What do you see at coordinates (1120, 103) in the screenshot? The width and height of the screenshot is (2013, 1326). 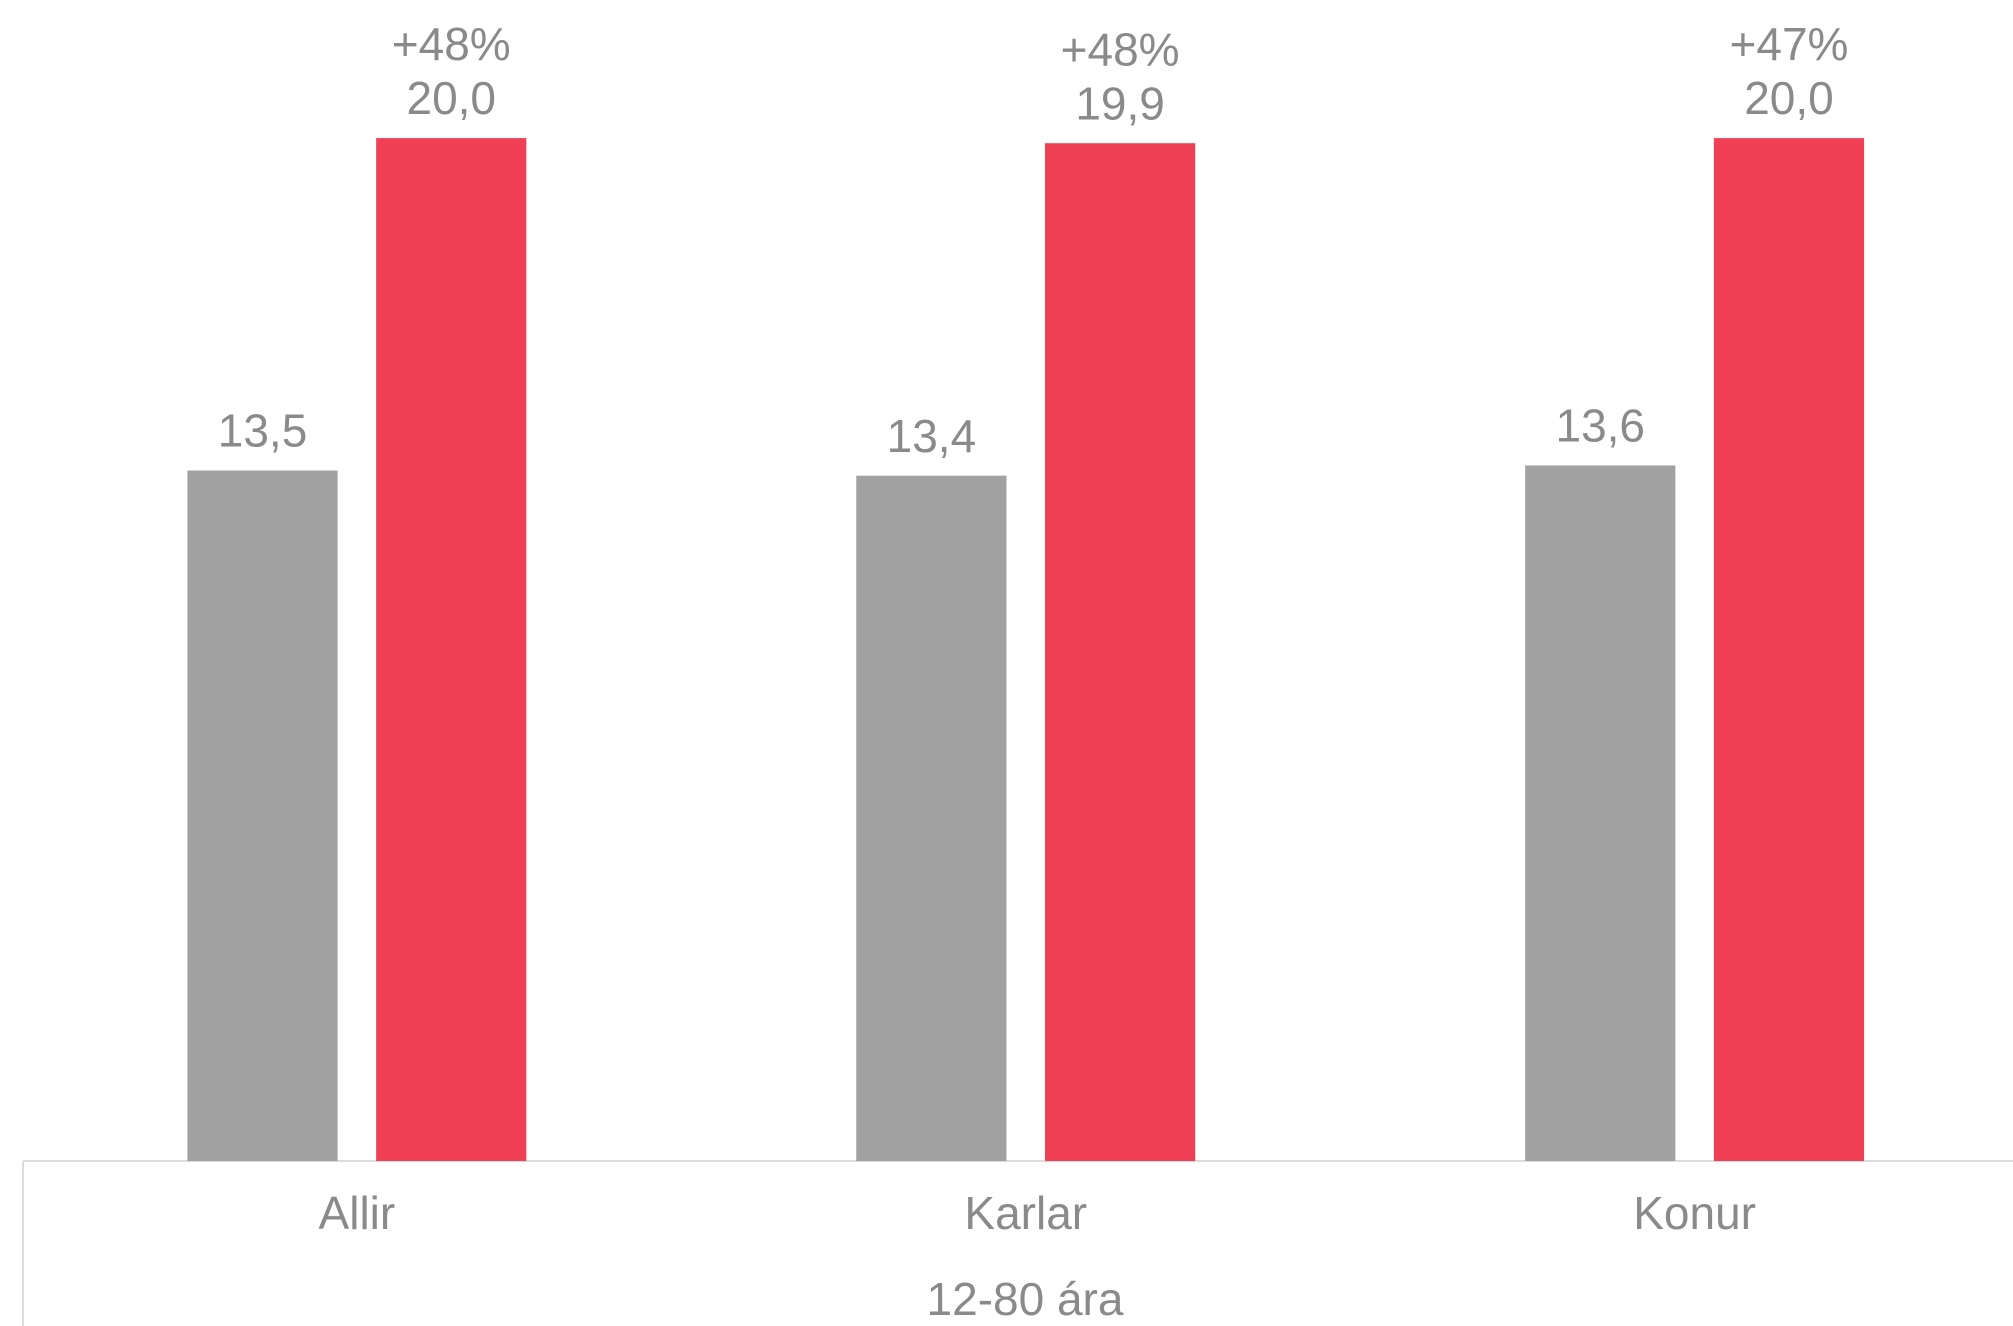 I see `data-label: 19,9` at bounding box center [1120, 103].